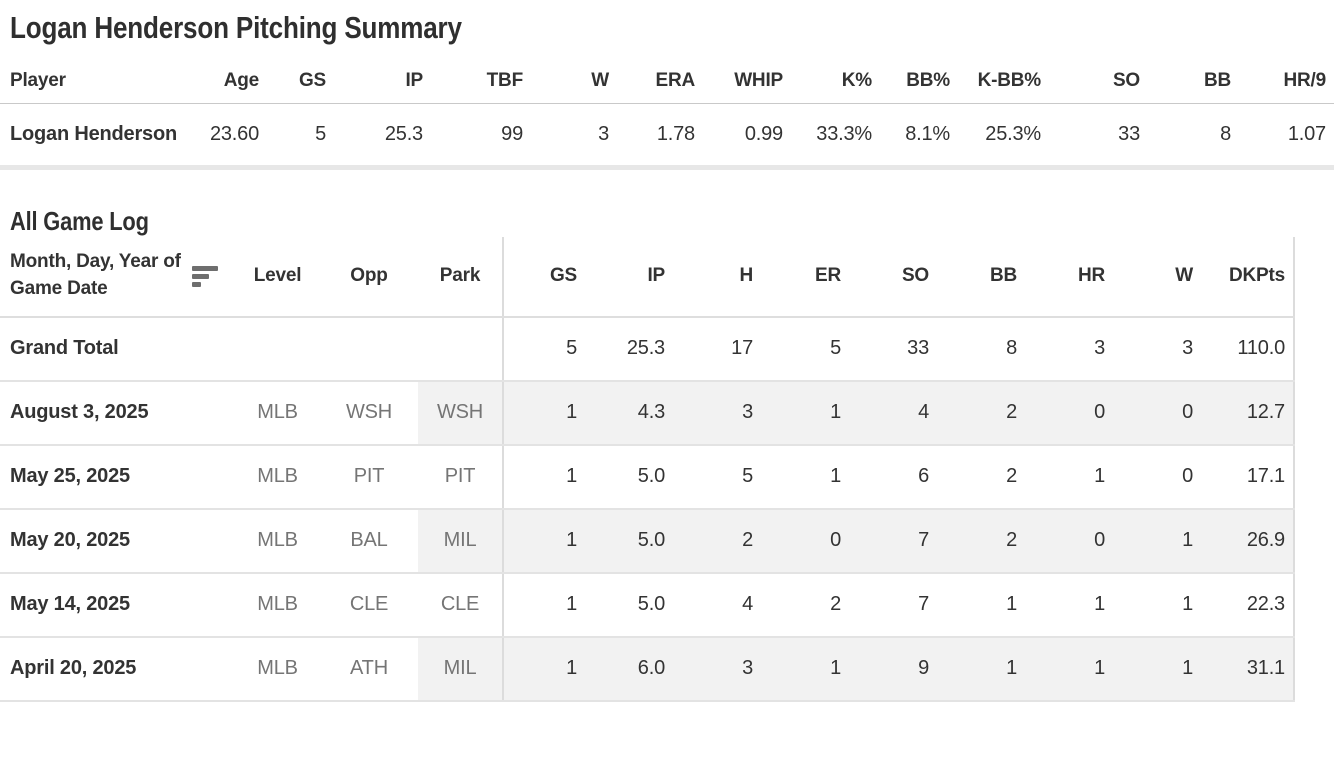  Describe the element at coordinates (117, 541) in the screenshot. I see `cell-date: May 20, 2025` at that location.